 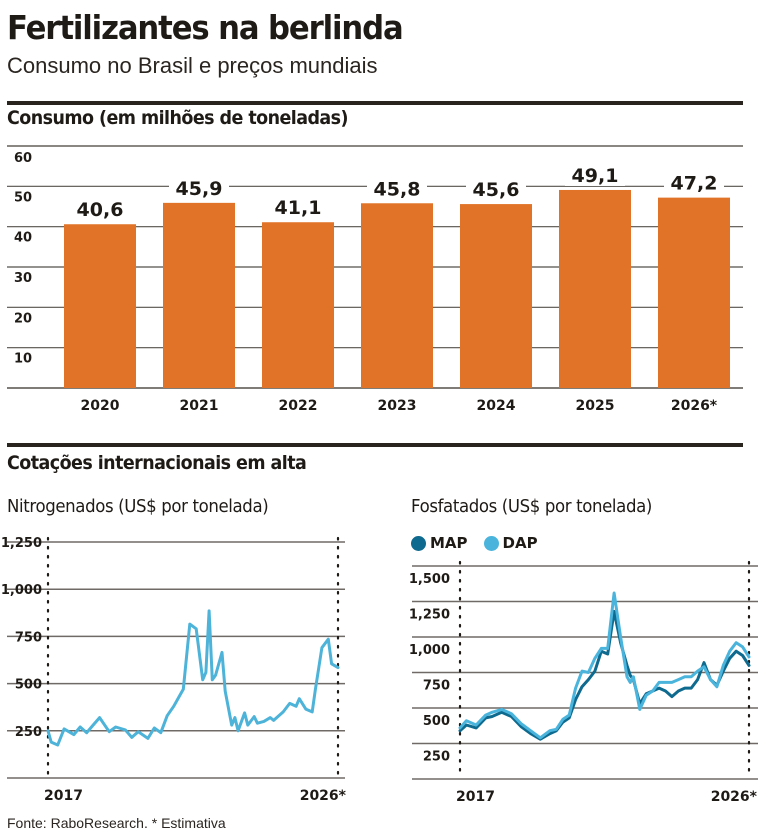 What do you see at coordinates (23, 318) in the screenshot?
I see `y-tick-label: 20` at bounding box center [23, 318].